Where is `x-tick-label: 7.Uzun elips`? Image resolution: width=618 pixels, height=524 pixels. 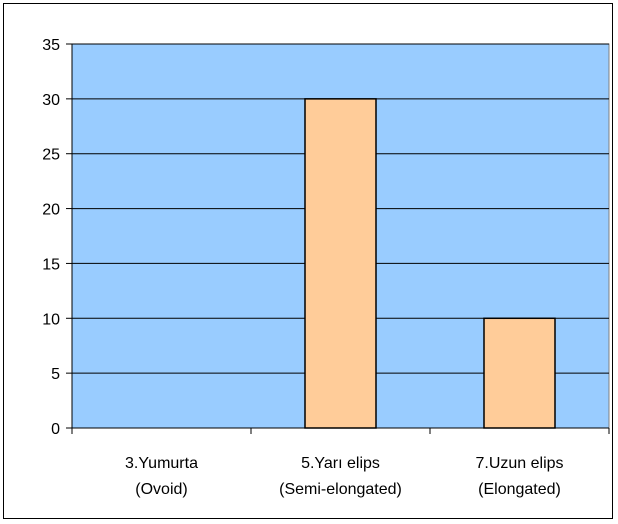
x-tick-label: 7.Uzun elips is located at coordinates (519, 463).